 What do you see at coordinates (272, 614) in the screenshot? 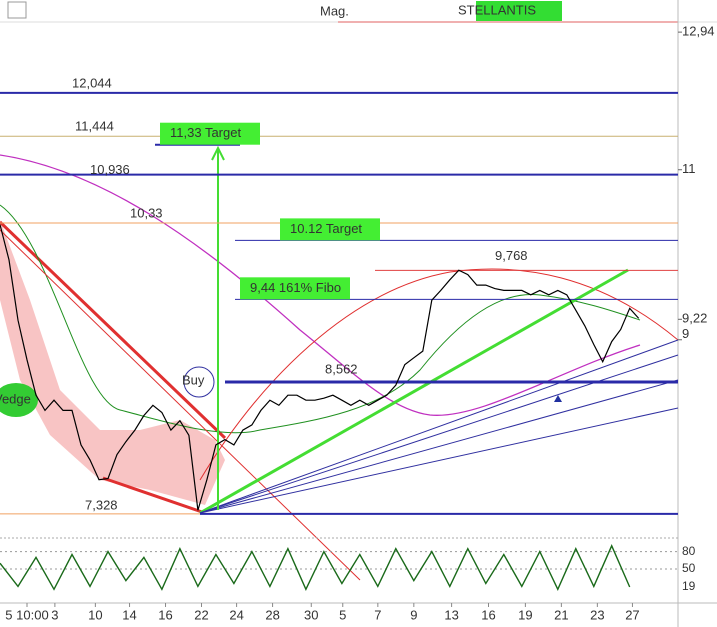
I see `x-tick-label: 28` at bounding box center [272, 614].